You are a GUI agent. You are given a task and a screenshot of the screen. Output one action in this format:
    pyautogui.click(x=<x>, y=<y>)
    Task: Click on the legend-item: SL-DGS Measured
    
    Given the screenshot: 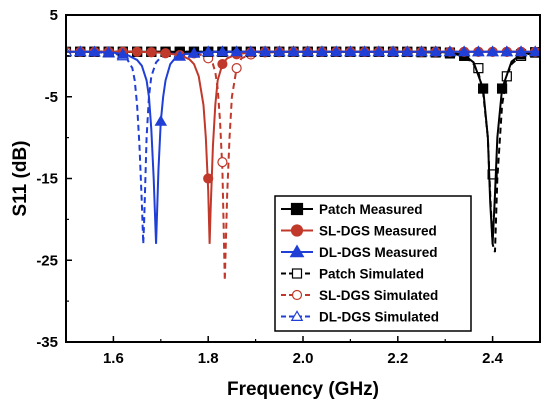 What is the action you would take?
    pyautogui.click(x=359, y=231)
    